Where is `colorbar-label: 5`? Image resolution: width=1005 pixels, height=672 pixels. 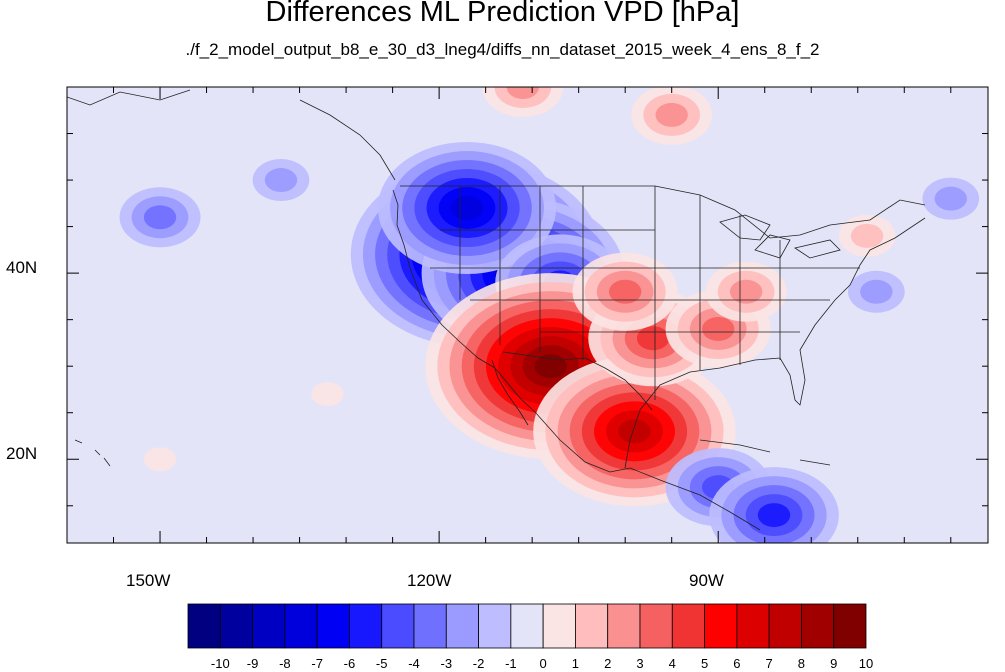
colorbar-label: 5 is located at coordinates (704, 663).